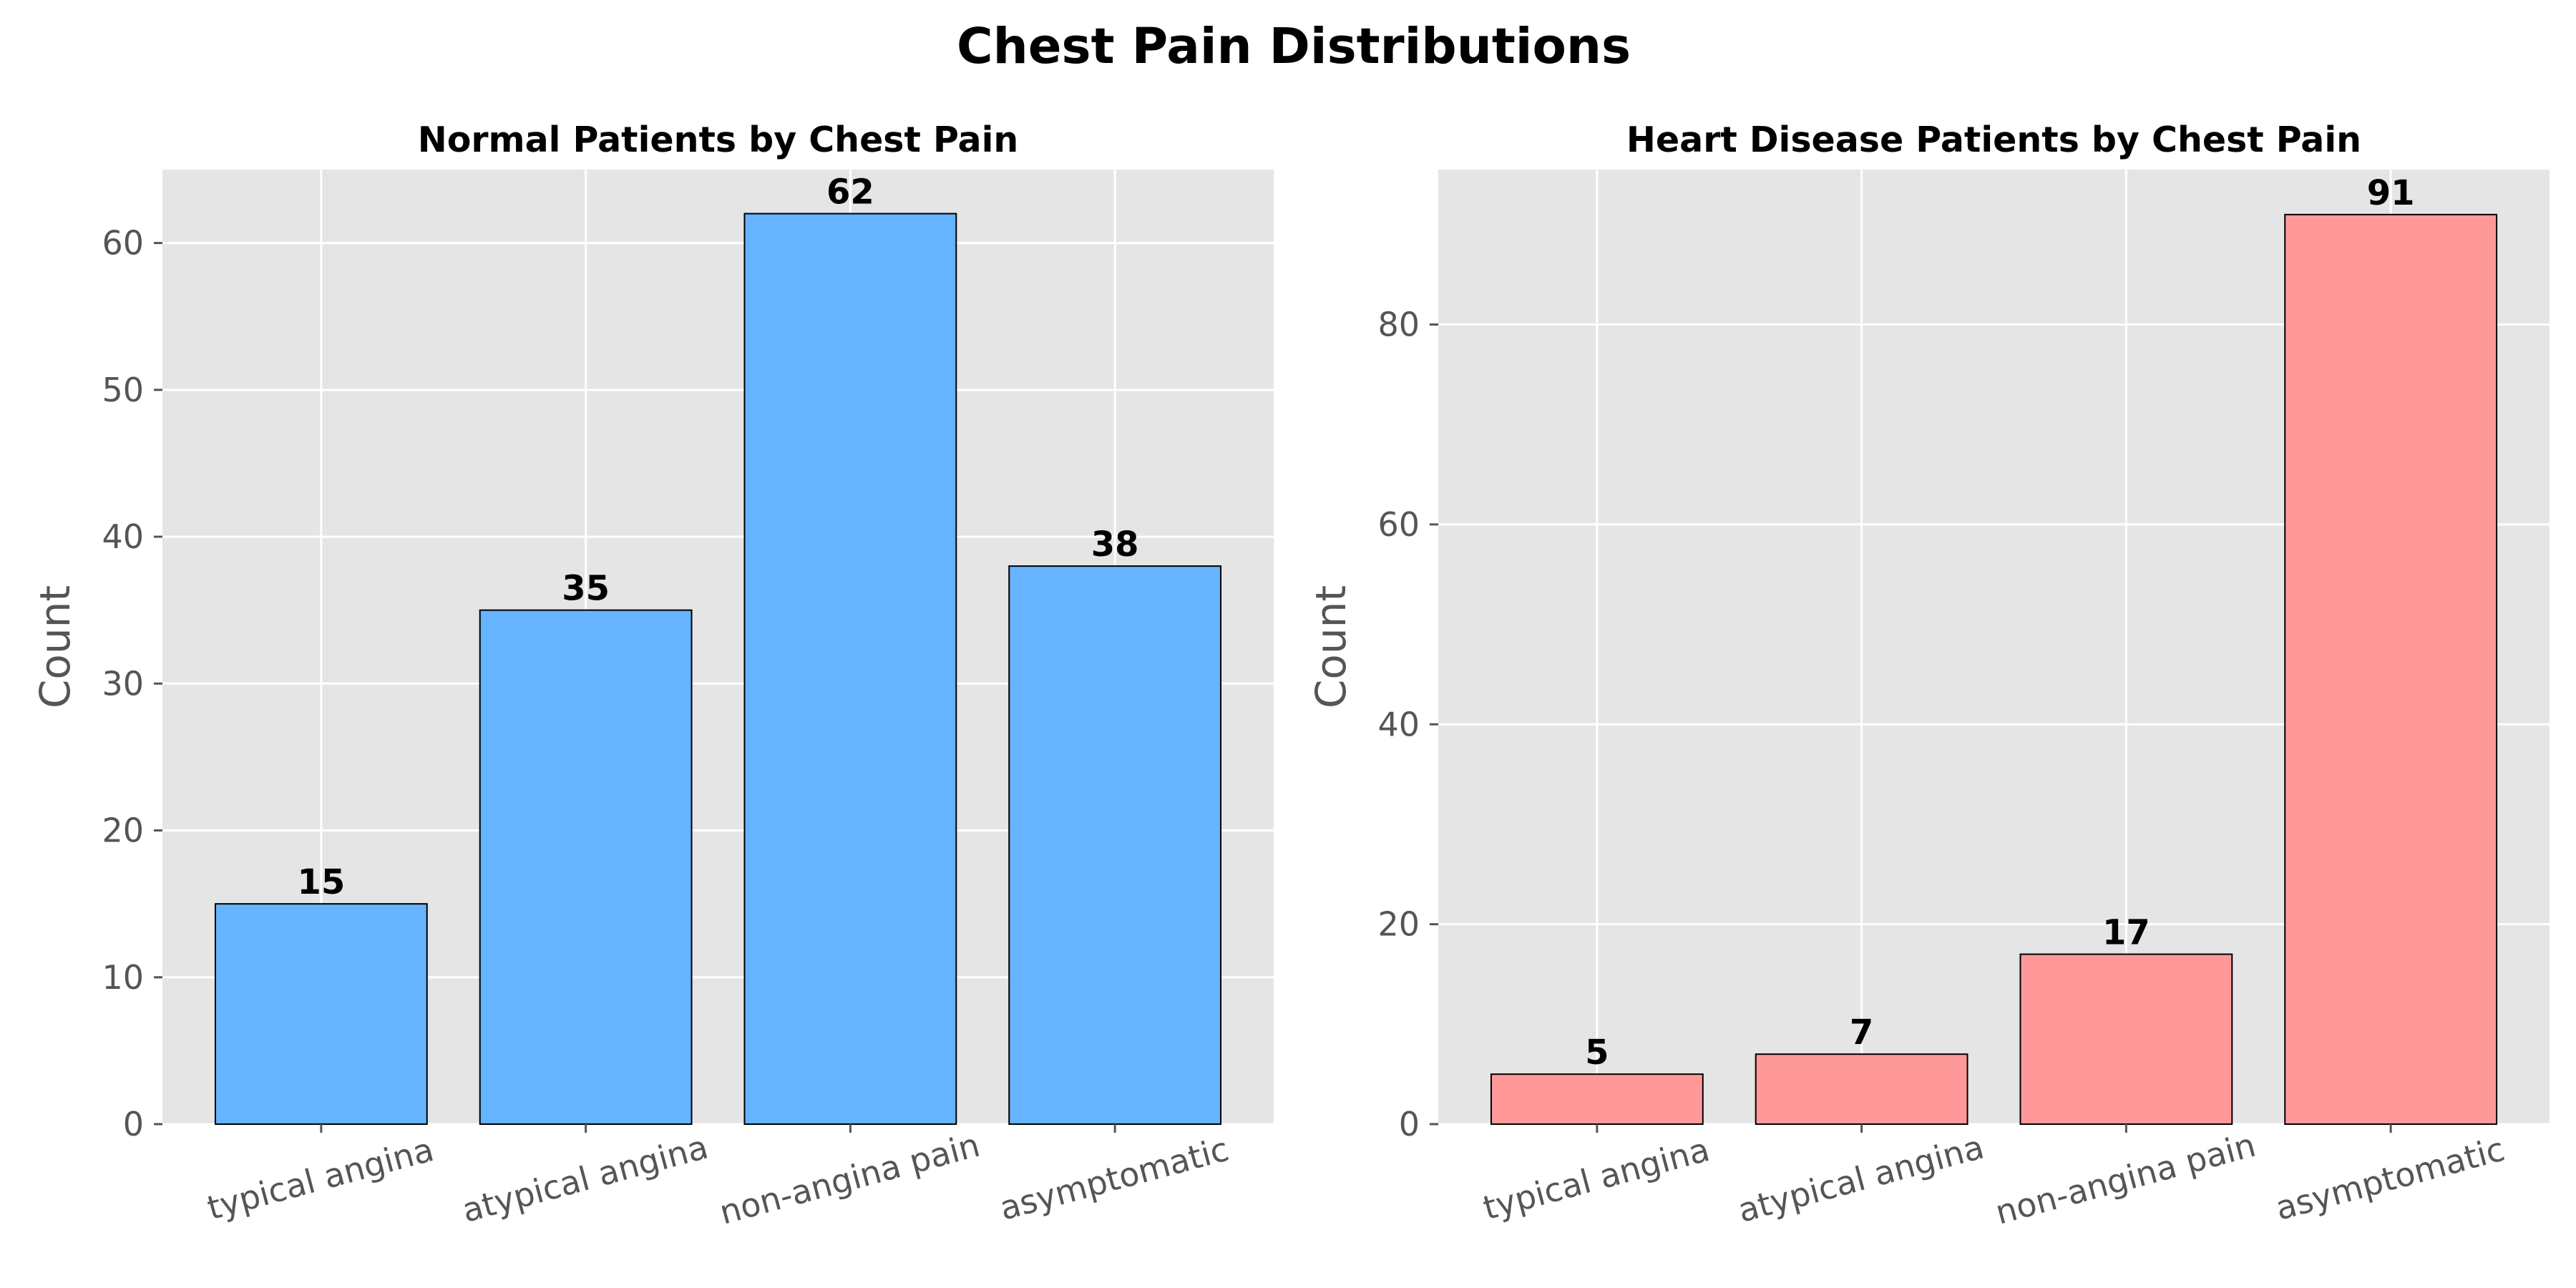 This screenshot has width=2576, height=1288. Describe the element at coordinates (1861, 1033) in the screenshot. I see `disease-value-label: 7` at that location.